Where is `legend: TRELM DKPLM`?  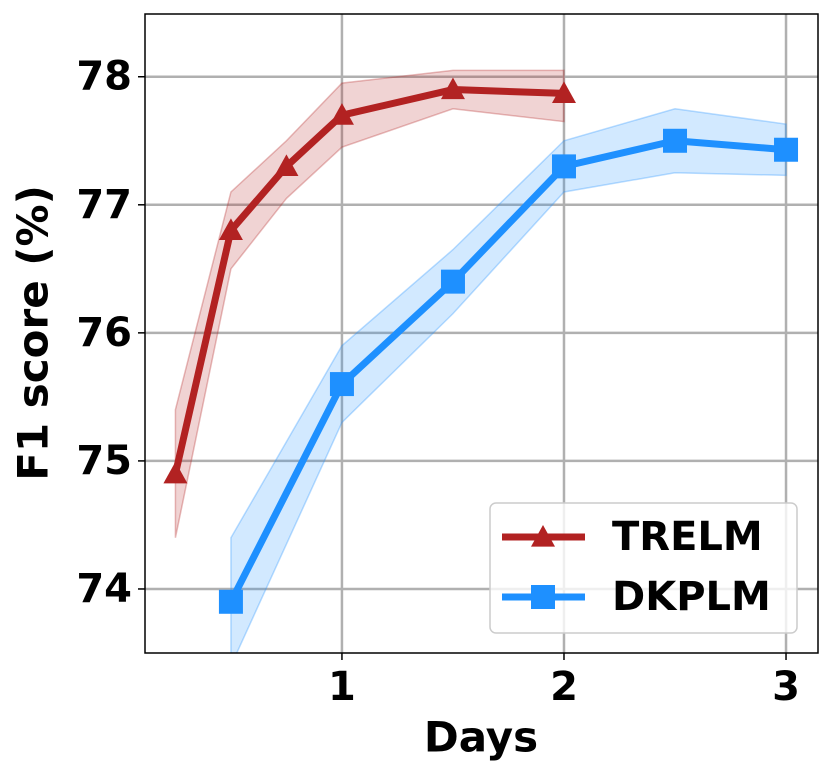
legend: TRELM DKPLM is located at coordinates (643, 568).